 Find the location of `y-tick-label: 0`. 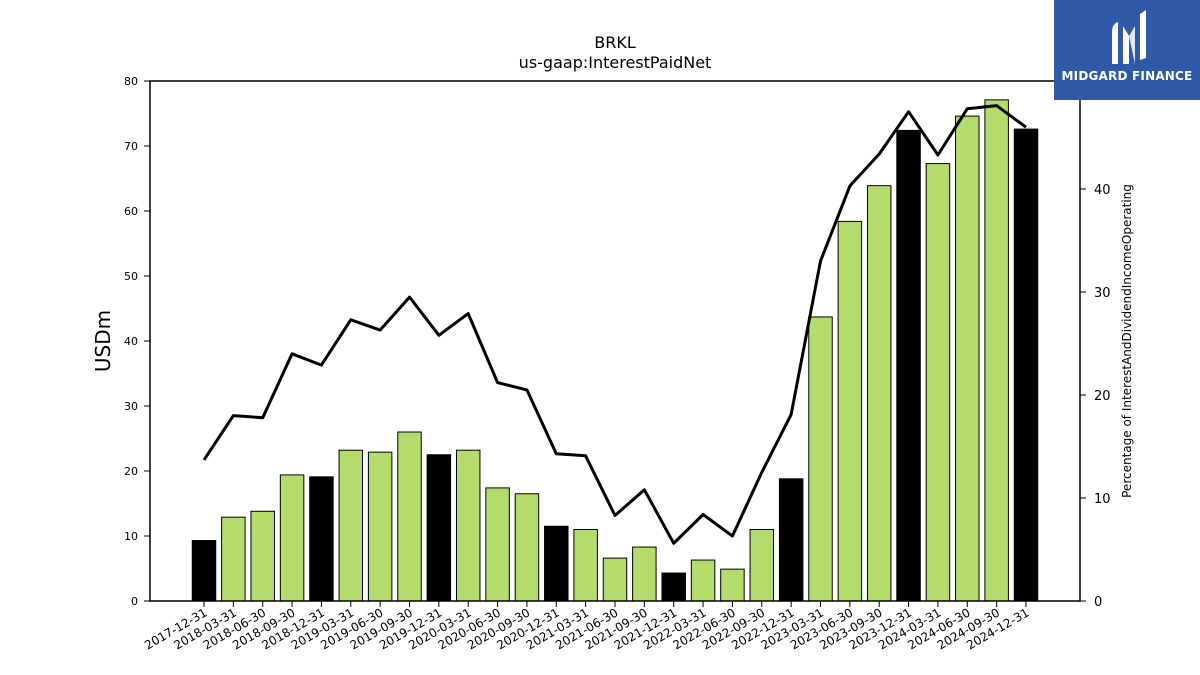

y-tick-label: 0 is located at coordinates (134, 601).